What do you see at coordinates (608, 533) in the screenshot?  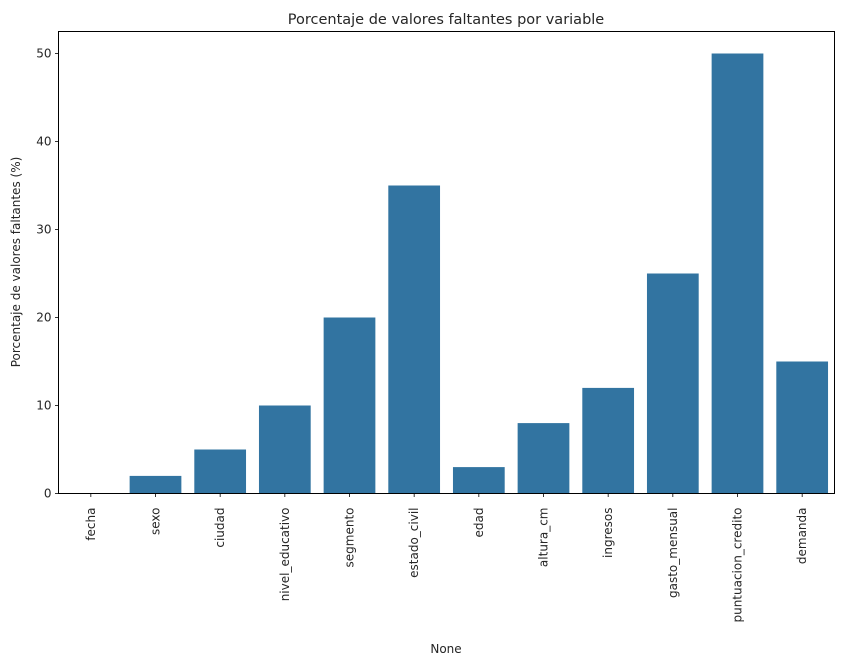 I see `x-tick-label: ingresos` at bounding box center [608, 533].